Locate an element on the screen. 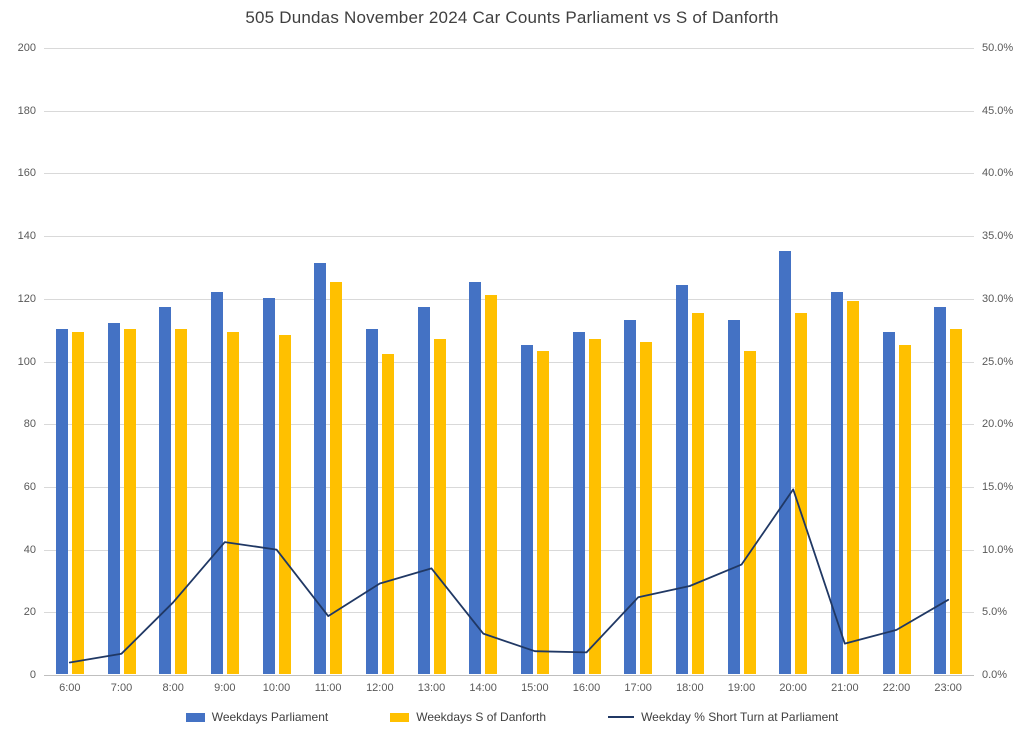 This screenshot has height=731, width=1024. x-axis-label: 21:00 is located at coordinates (845, 688).